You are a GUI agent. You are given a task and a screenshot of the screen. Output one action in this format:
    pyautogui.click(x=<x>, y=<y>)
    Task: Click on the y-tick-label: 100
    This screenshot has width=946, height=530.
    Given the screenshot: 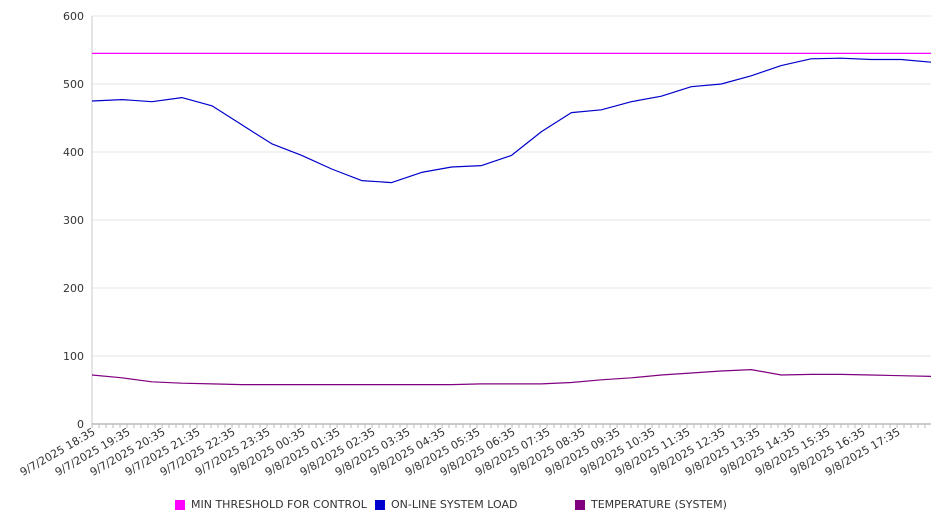 What is the action you would take?
    pyautogui.click(x=73, y=356)
    